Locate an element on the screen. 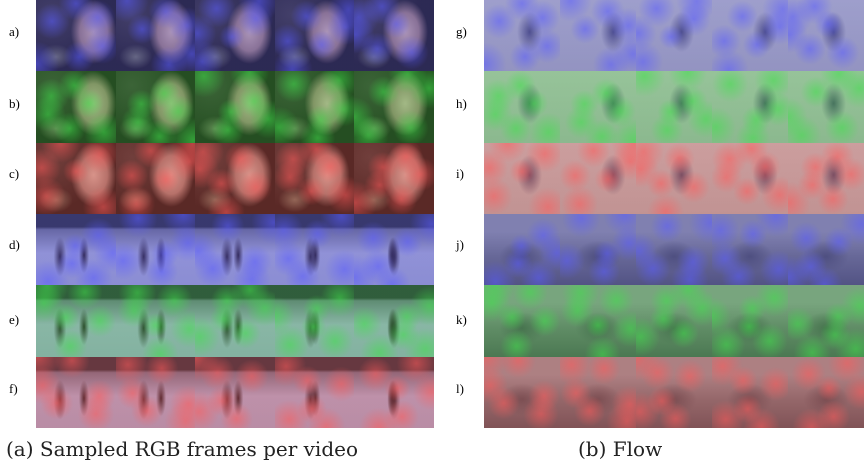 Image resolution: width=865 pixels, height=472 pixels. flow-frame-r2-c1 is located at coordinates (522, 107).